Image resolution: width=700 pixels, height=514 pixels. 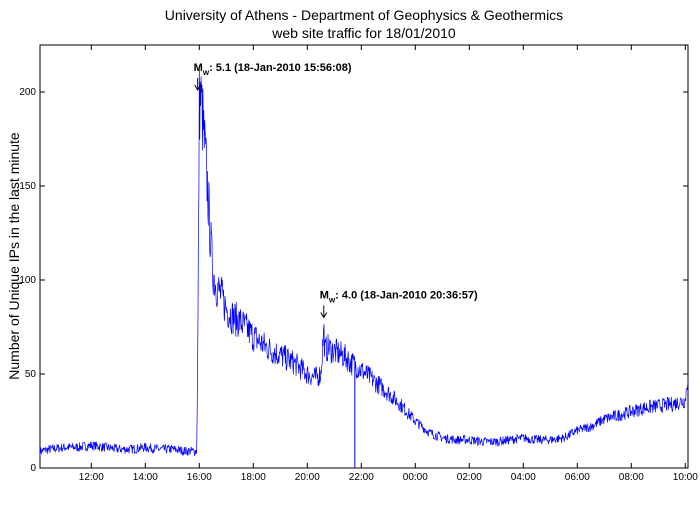 I want to click on x-tick-label: 08:00, so click(x=631, y=477).